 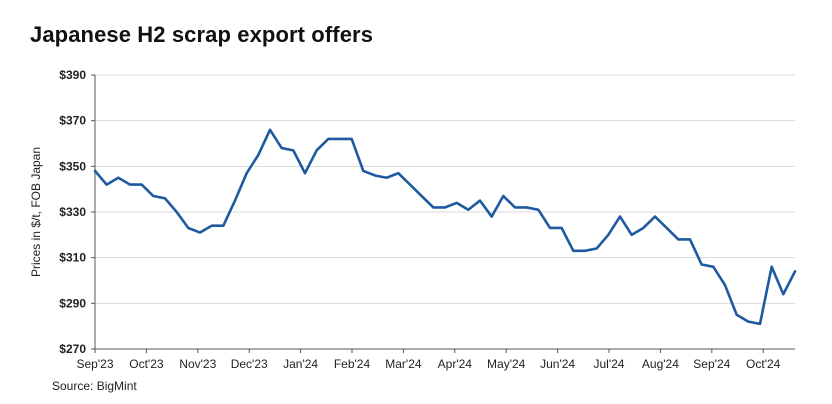 I want to click on y-tick-label: $310, so click(x=72, y=258).